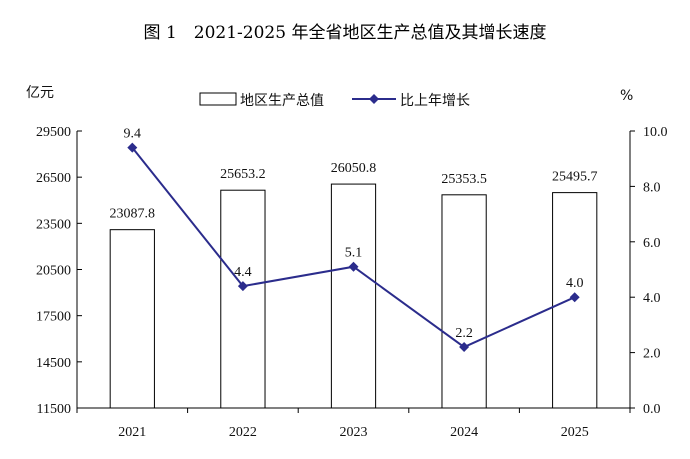  Describe the element at coordinates (626, 96) in the screenshot. I see `right-axis-unit: %` at that location.